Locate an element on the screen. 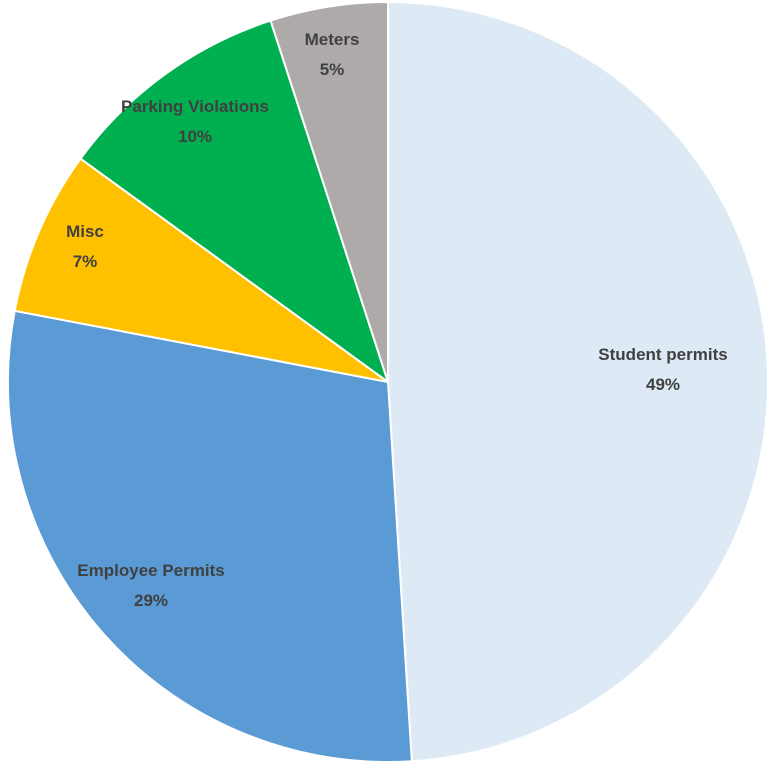  slice-label: Misc is located at coordinates (85, 231).